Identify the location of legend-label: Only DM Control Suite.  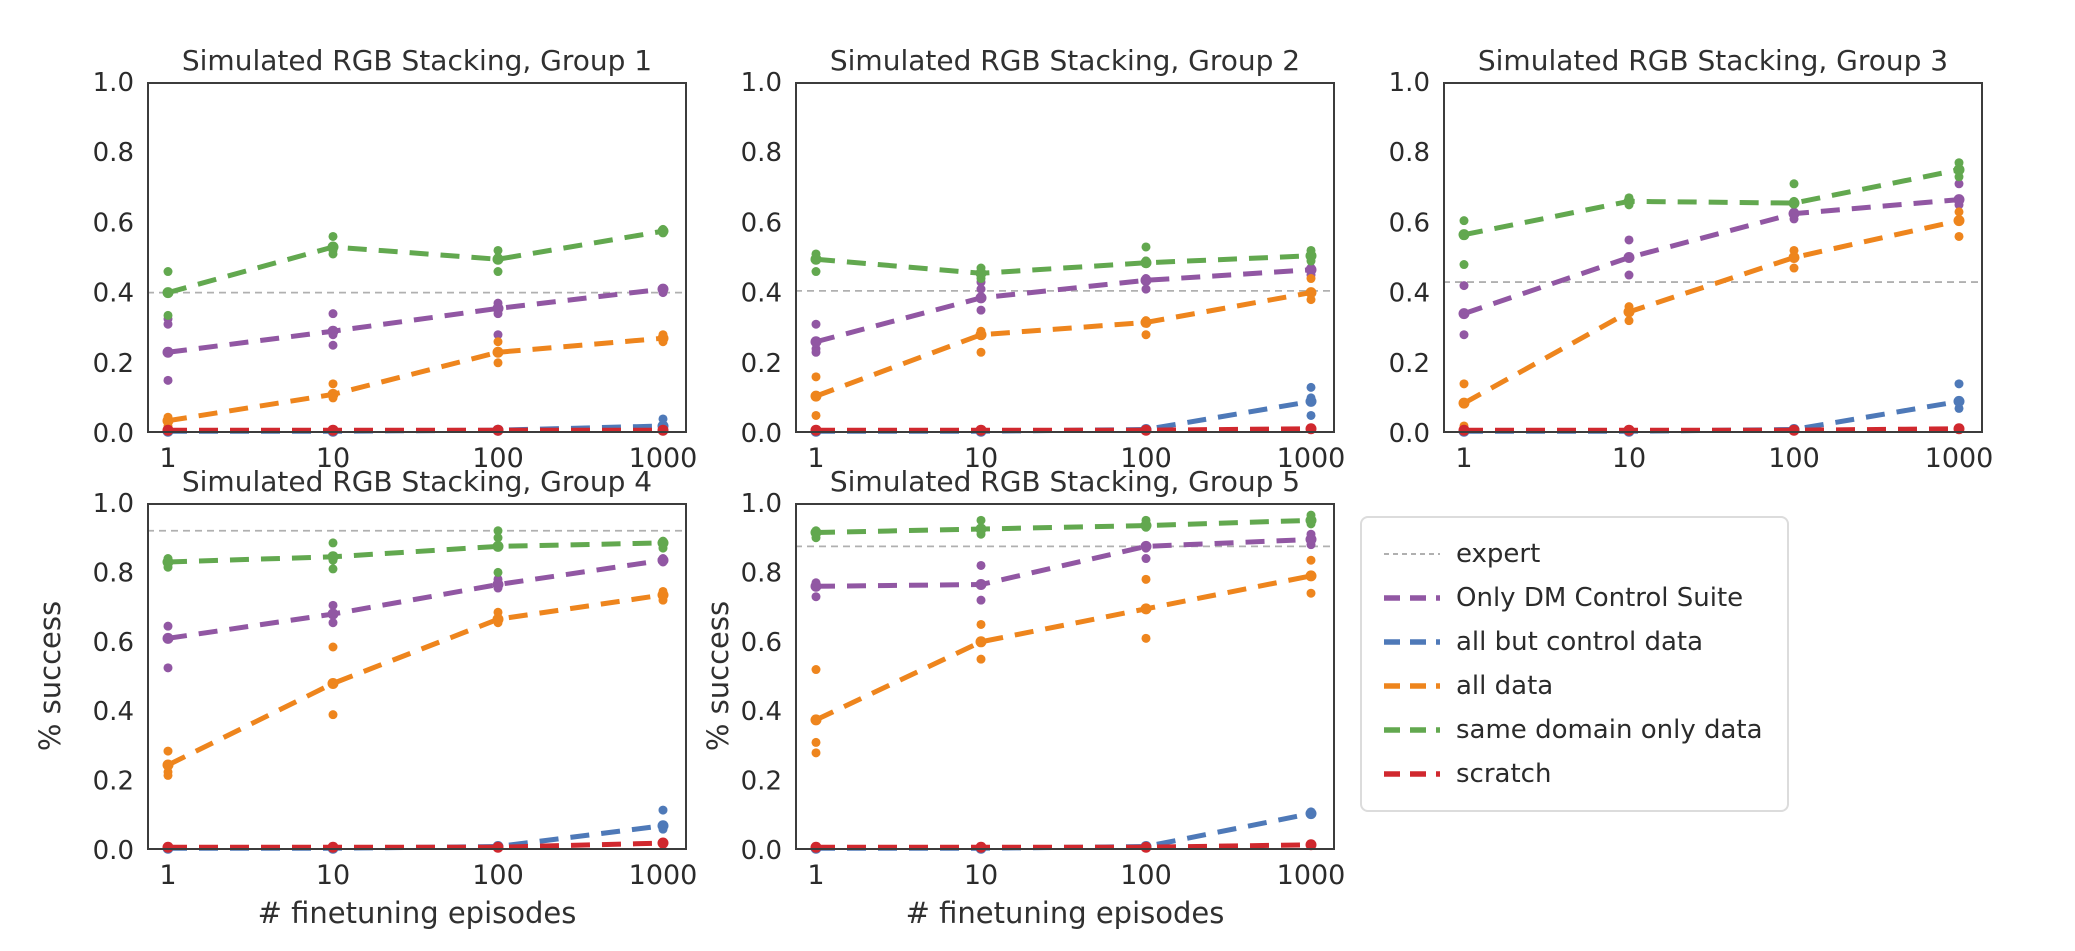
(1600, 598).